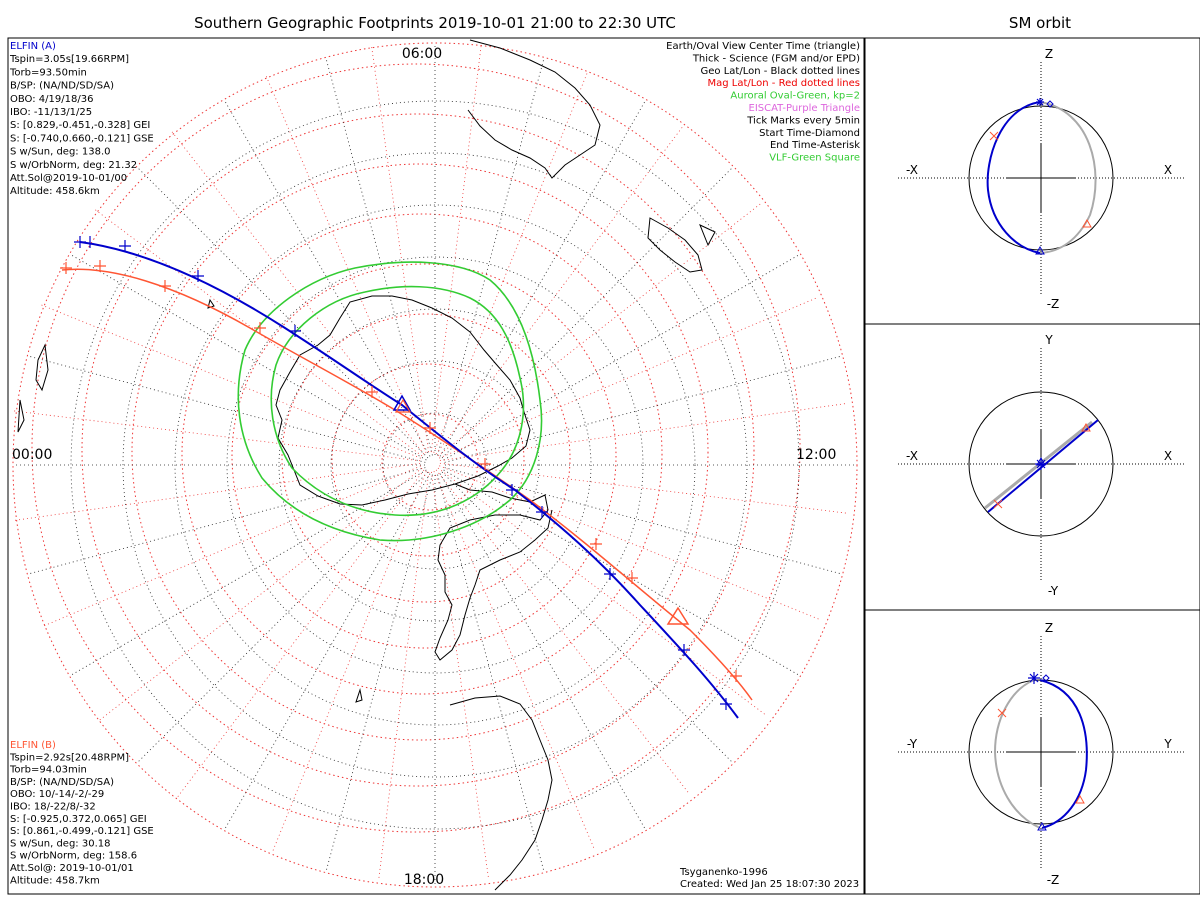 Image resolution: width=1200 pixels, height=900 pixels. Describe the element at coordinates (1049, 54) in the screenshot. I see `panel-1-top-label: Z` at that location.